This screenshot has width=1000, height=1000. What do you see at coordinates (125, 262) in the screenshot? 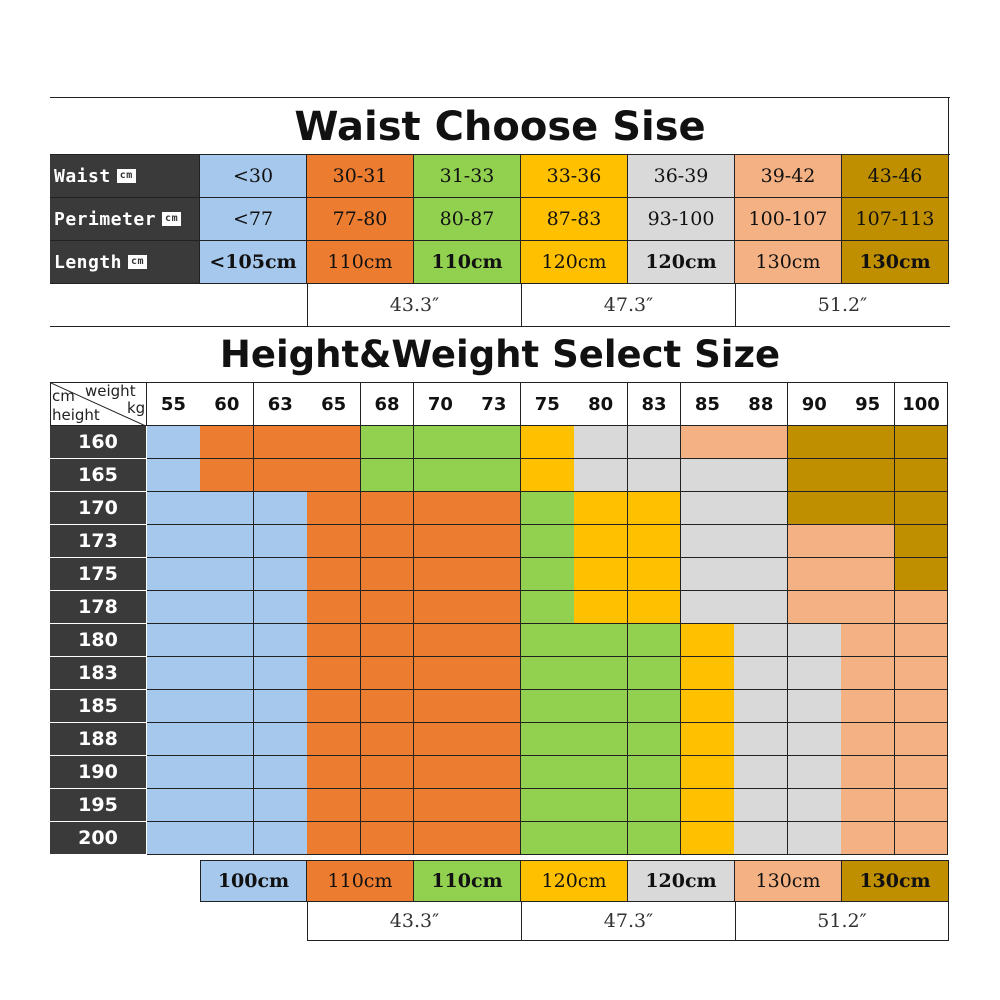
I see `waist-row-label-2: Length cm` at bounding box center [125, 262].